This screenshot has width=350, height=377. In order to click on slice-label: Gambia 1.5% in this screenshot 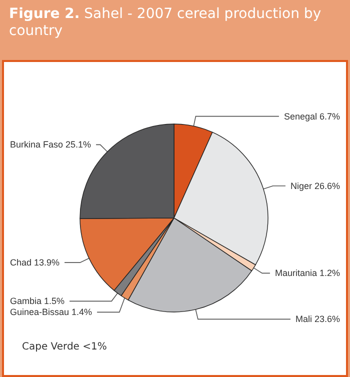, I will do `click(37, 301)`.